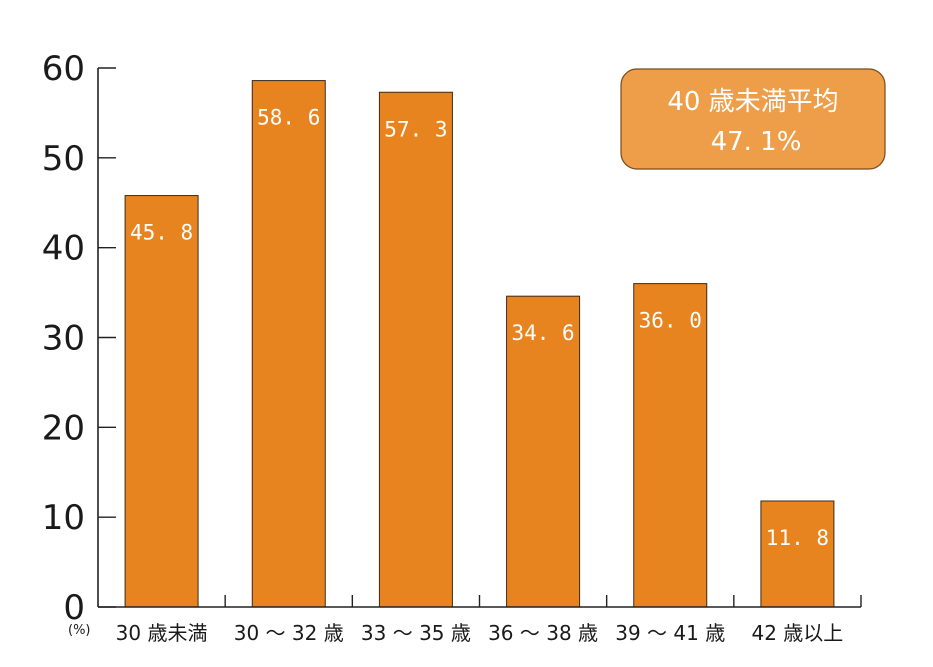 The width and height of the screenshot is (933, 667). I want to click on y-tick-label: 40, so click(63, 249).